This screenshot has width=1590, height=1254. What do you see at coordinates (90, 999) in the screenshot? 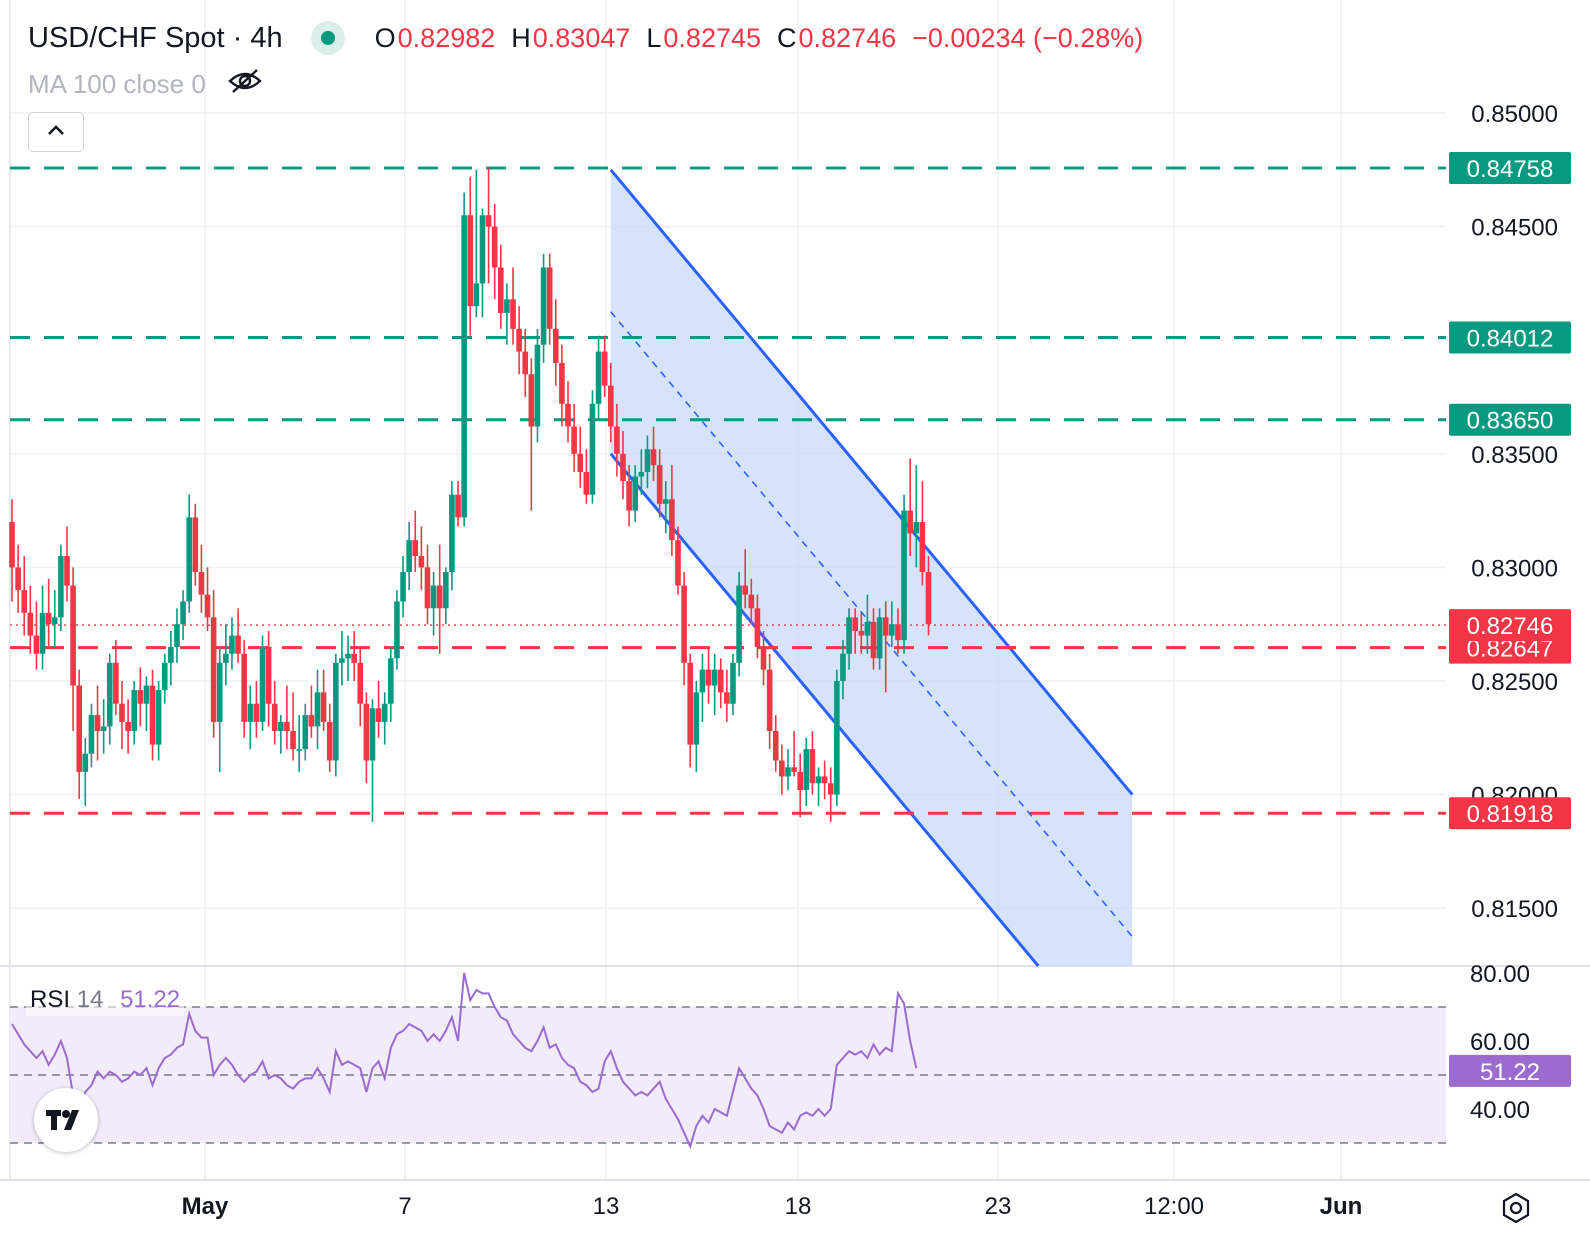
I see `rsi-period: 14` at bounding box center [90, 999].